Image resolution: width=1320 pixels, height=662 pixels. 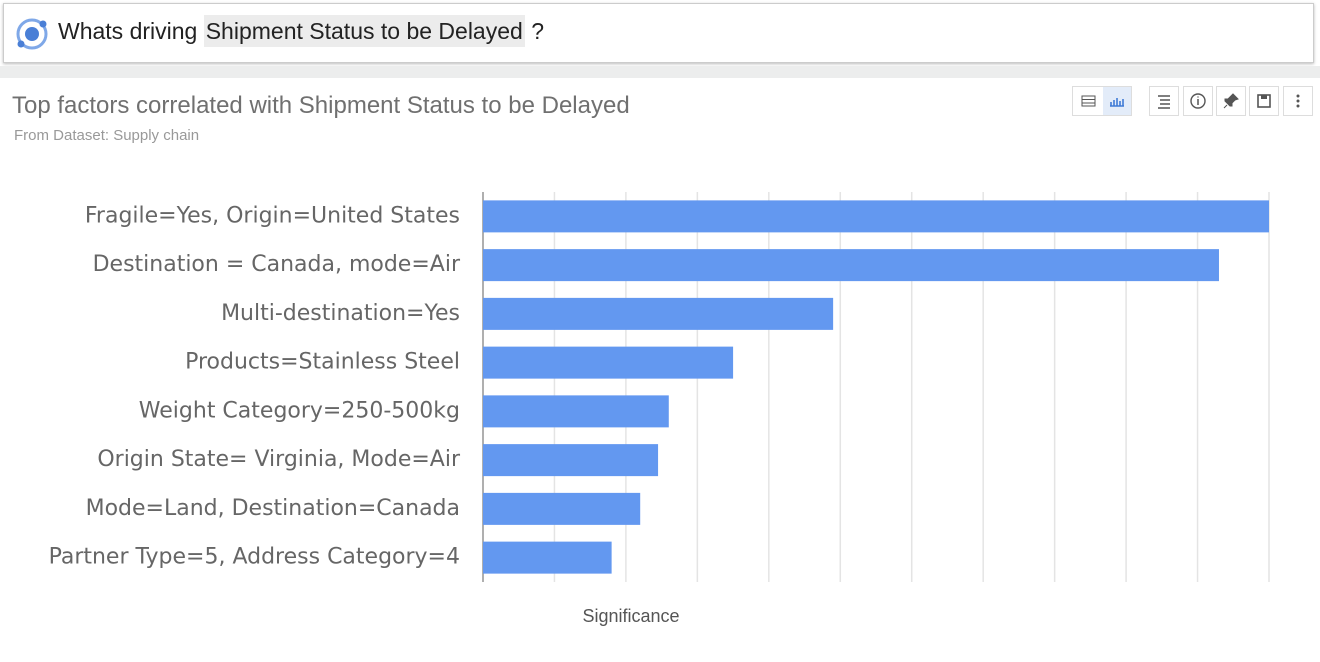 What do you see at coordinates (1264, 101) in the screenshot?
I see `save-button` at bounding box center [1264, 101].